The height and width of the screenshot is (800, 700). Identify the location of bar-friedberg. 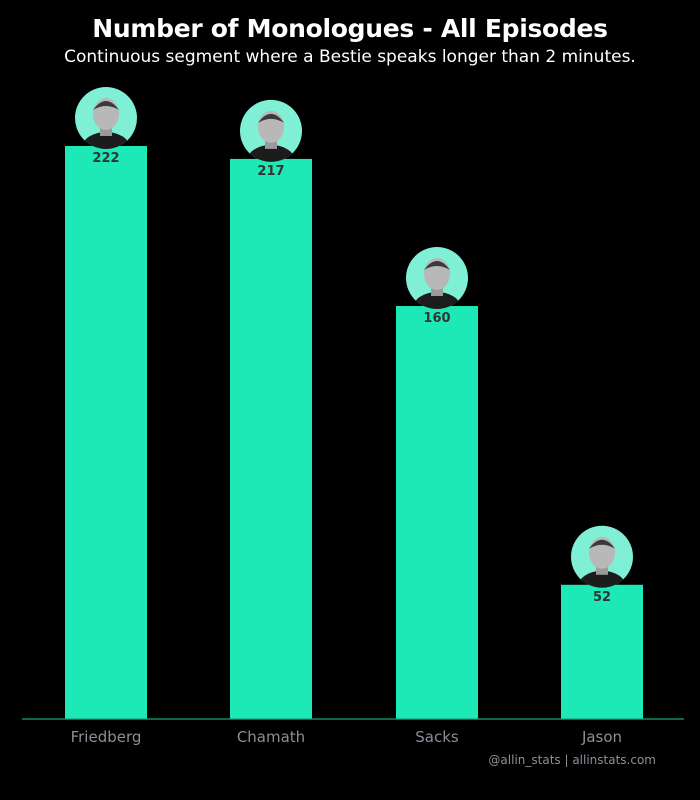
(106, 432).